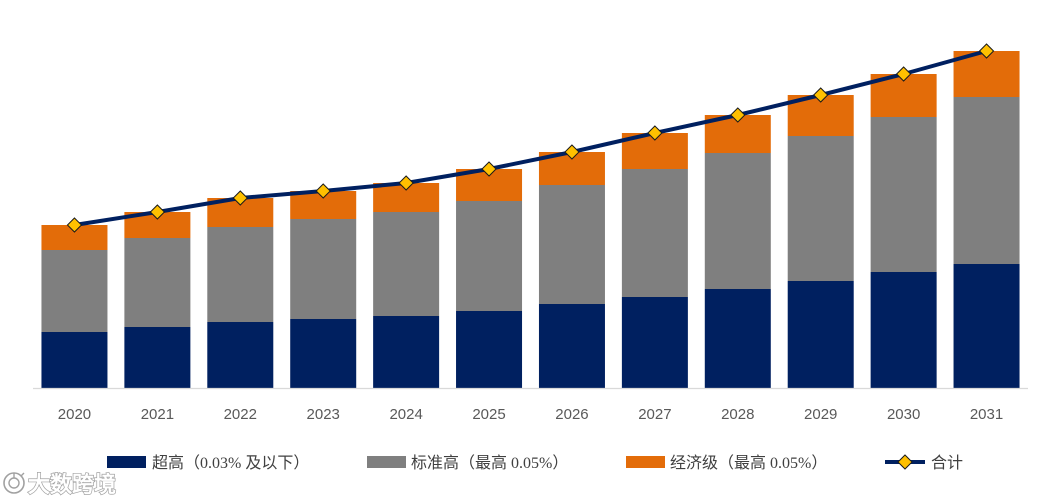  Describe the element at coordinates (489, 169) in the screenshot. I see `total-marker-2025` at that location.